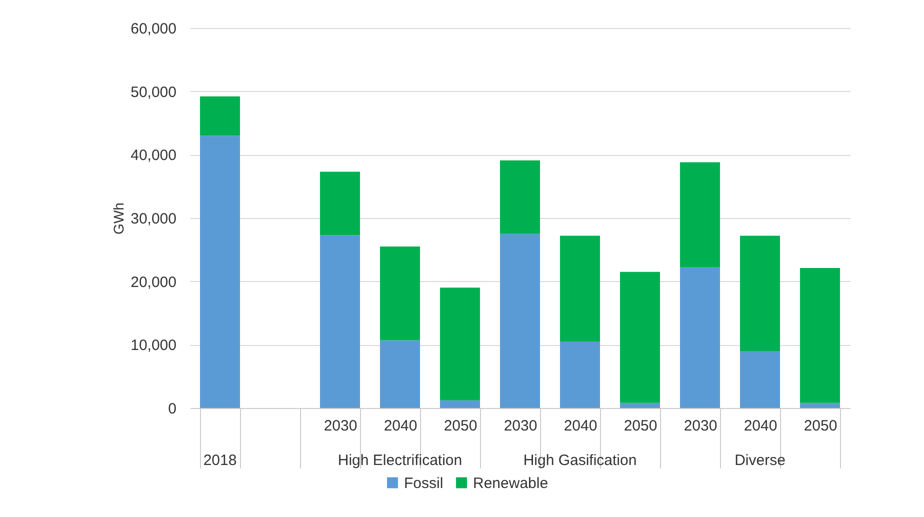 The image size is (924, 517). What do you see at coordinates (153, 282) in the screenshot?
I see `y-tick-label: 20,000` at bounding box center [153, 282].